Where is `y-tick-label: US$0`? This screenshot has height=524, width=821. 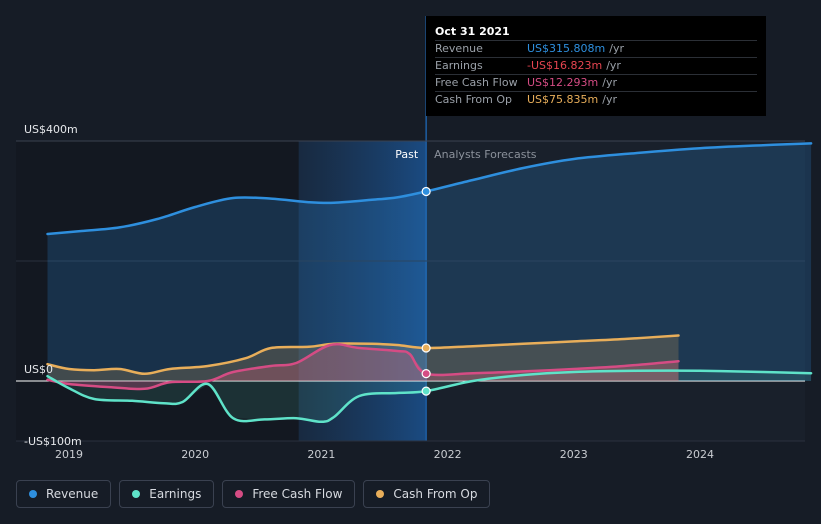
y-tick-label: US$0 is located at coordinates (38, 369).